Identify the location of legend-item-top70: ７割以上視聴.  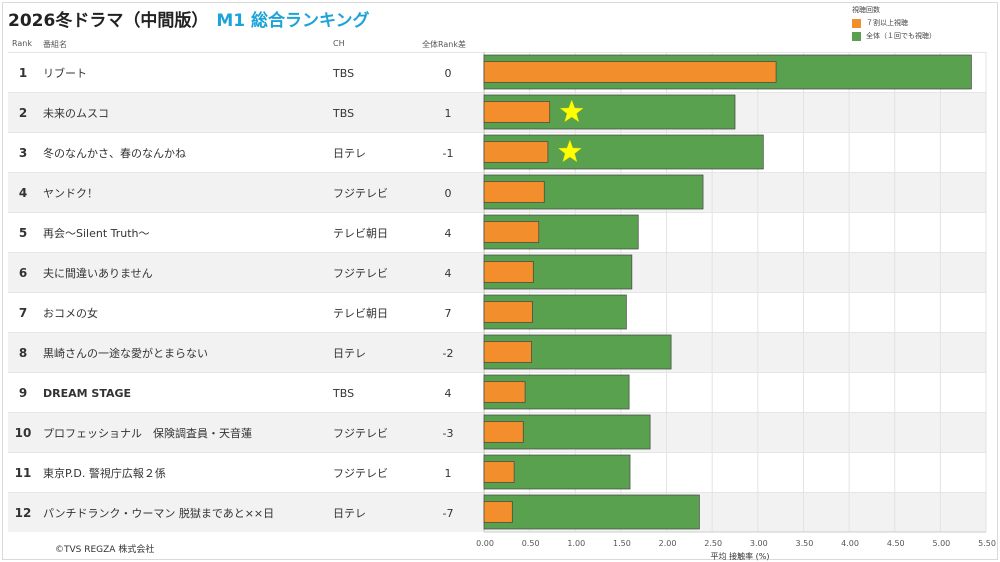
(894, 23).